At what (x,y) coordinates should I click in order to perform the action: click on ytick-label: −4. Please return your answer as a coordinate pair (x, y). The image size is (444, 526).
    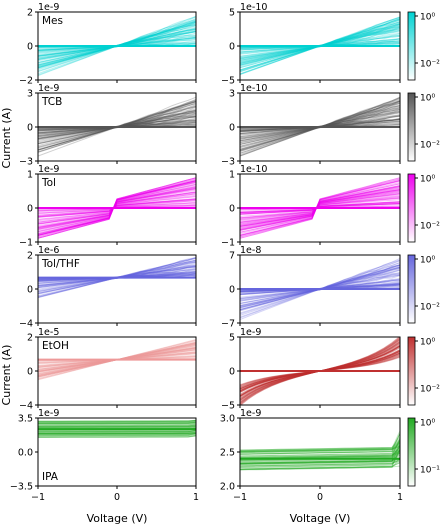
    Looking at the image, I should click on (26, 324).